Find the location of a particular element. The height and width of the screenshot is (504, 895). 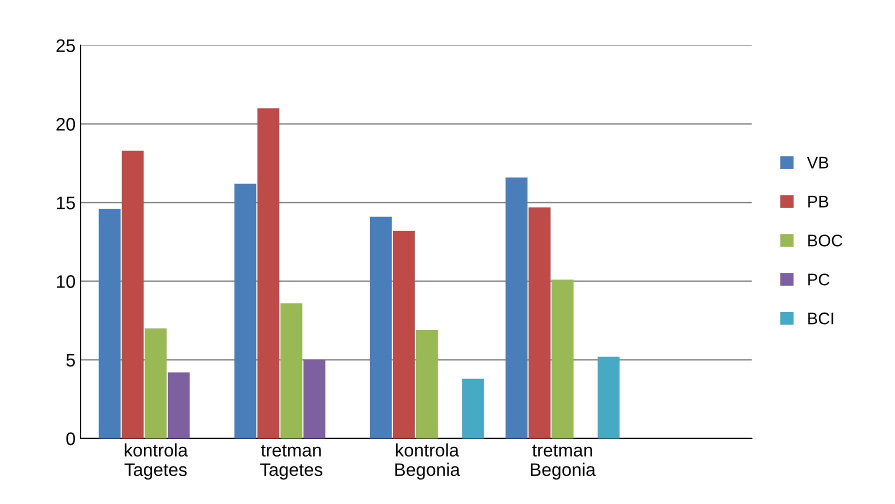

y-tick-label: 20 is located at coordinates (65, 124).